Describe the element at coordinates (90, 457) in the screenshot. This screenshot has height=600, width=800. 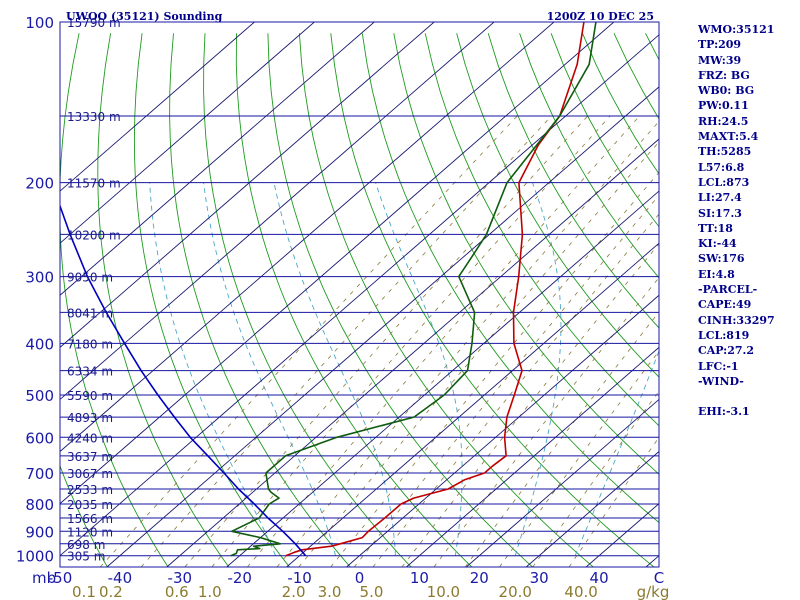
I see `height-label: 3637 m` at that location.